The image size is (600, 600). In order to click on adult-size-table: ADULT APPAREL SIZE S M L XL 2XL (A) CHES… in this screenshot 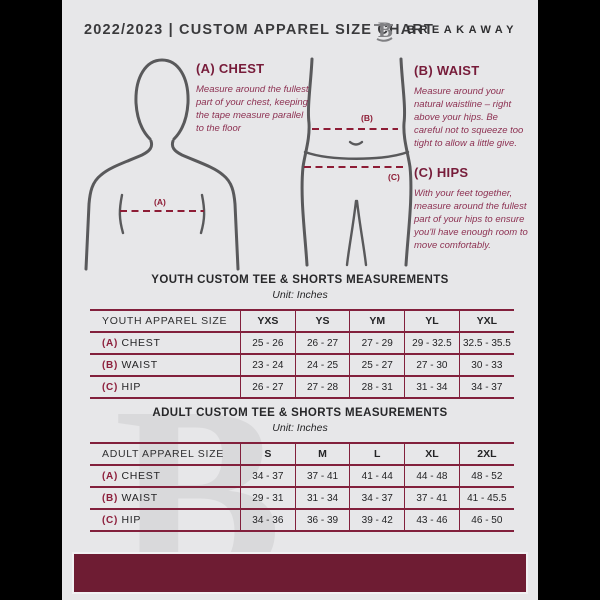, I will do `click(302, 487)`.